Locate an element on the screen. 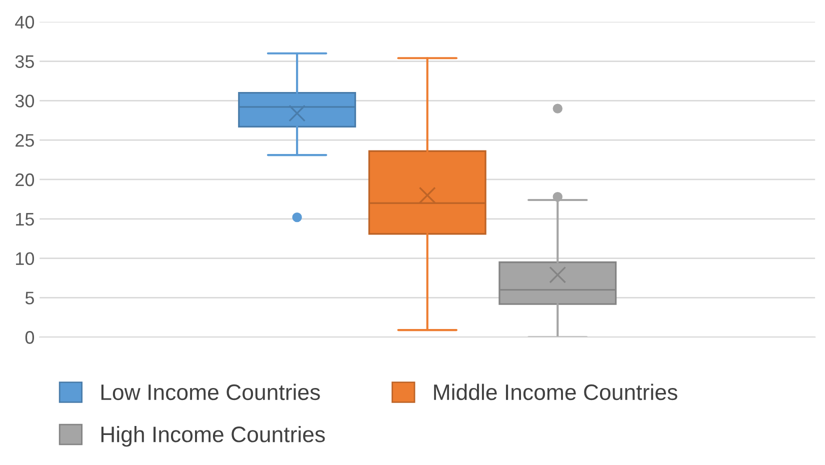 This screenshot has height=465, width=825. legend-label: Middle Income Countries is located at coordinates (556, 392).